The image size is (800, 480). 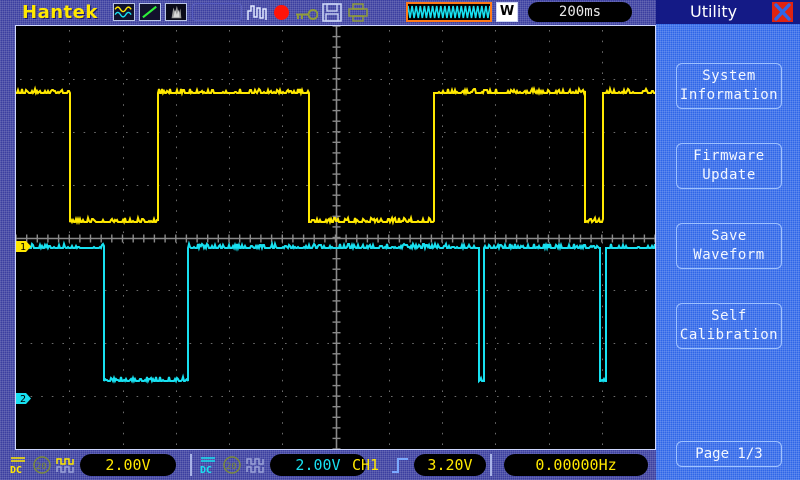 What do you see at coordinates (256, 465) in the screenshot?
I see `ch2-probe-icon` at bounding box center [256, 465].